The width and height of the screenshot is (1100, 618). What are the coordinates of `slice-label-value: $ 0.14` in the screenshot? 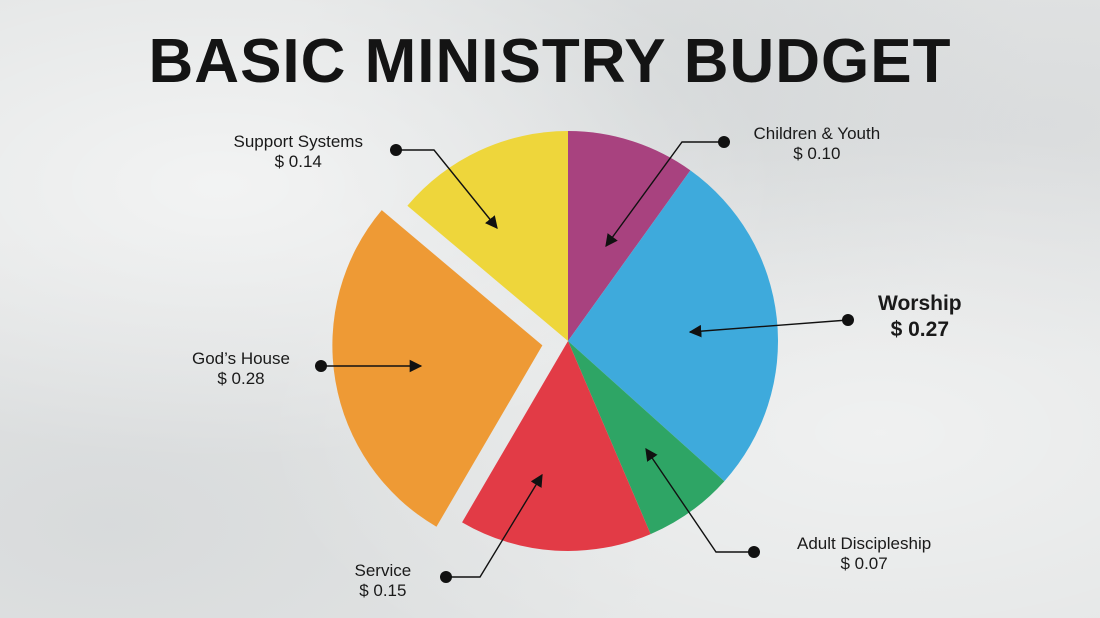 It's located at (298, 161).